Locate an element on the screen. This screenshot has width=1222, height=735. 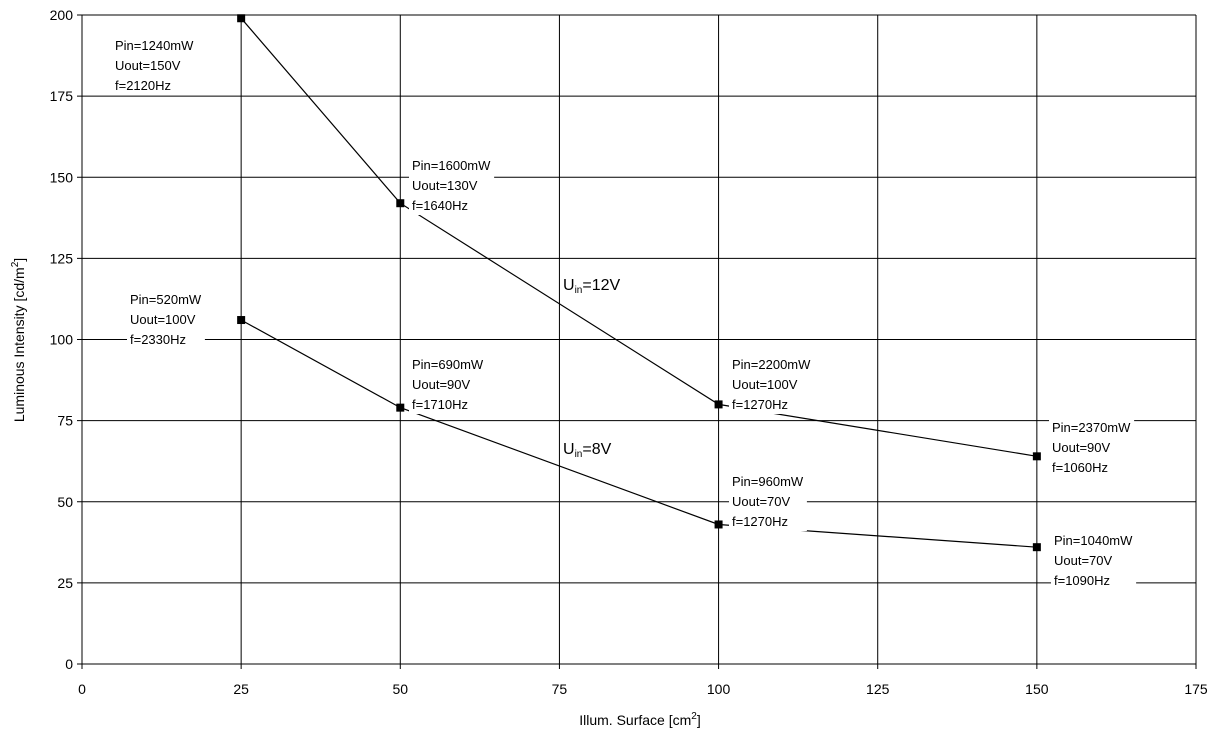
annotation-line: Pin=690mW is located at coordinates (448, 364).